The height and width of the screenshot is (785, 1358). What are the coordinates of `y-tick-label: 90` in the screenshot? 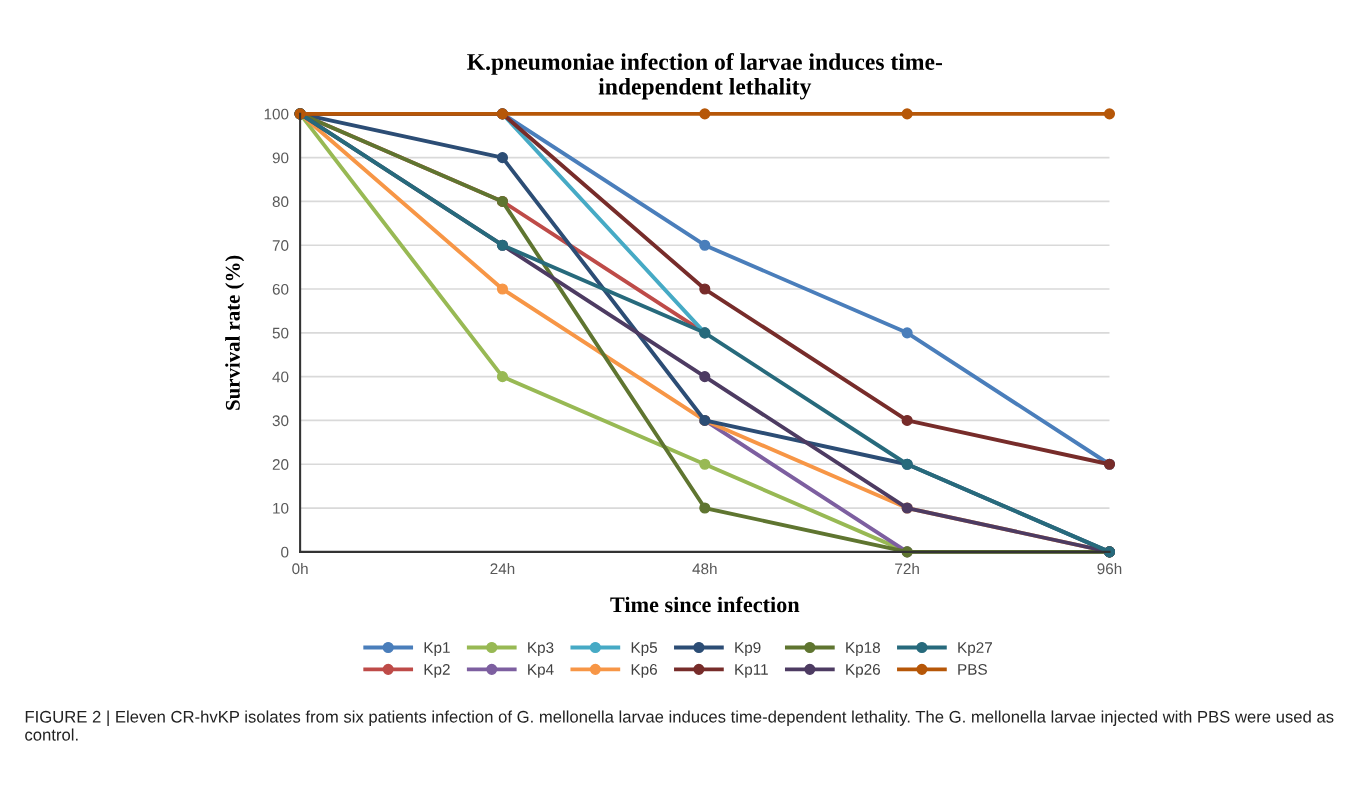 It's located at (280, 158).